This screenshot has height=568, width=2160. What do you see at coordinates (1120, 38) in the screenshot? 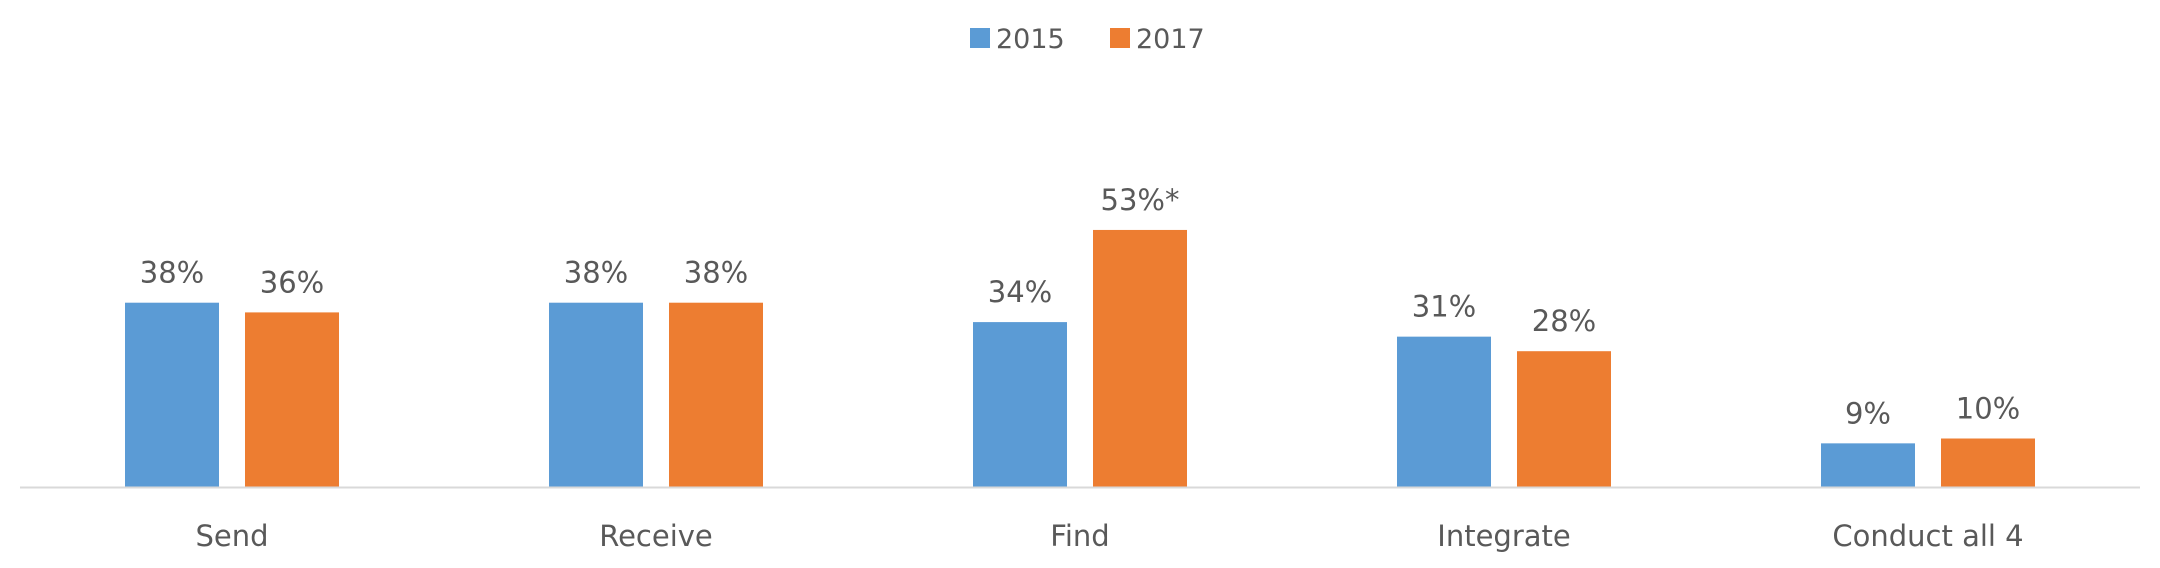
I see `legend-swatch-2017` at bounding box center [1120, 38].